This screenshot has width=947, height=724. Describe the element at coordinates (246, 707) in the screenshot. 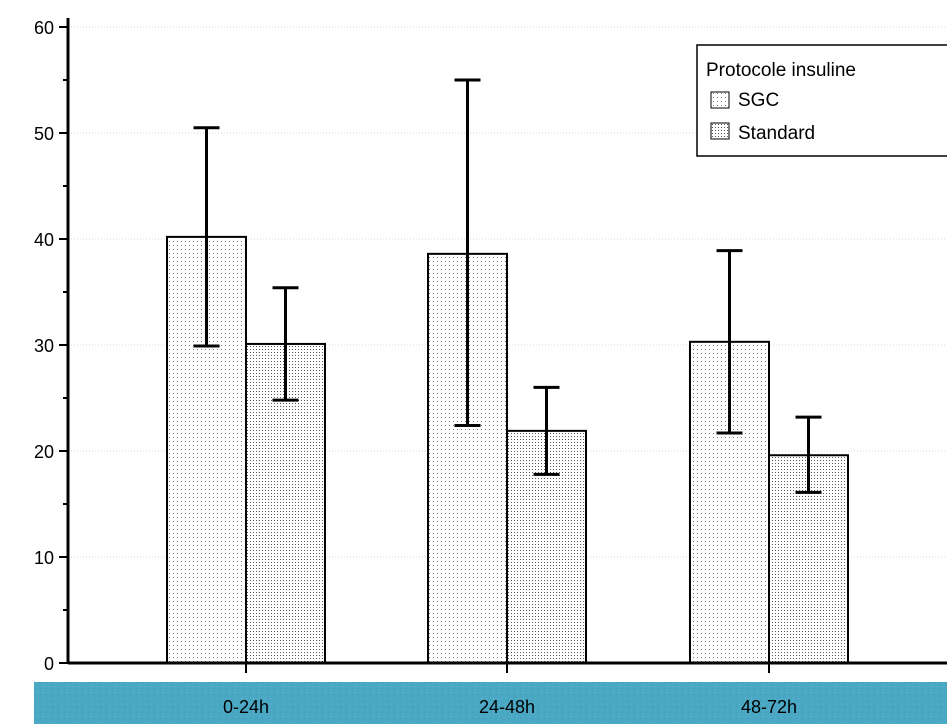

I see `x-tick-label: 0-24h` at that location.